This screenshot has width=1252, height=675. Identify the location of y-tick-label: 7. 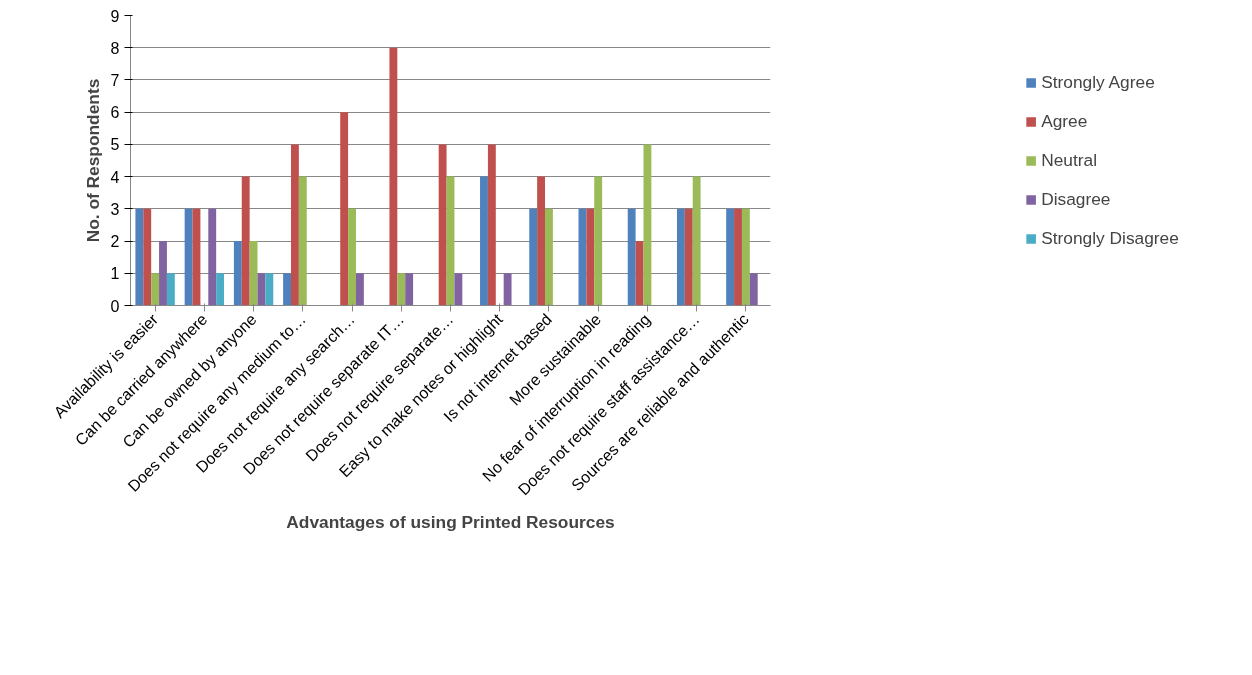
(115, 80).